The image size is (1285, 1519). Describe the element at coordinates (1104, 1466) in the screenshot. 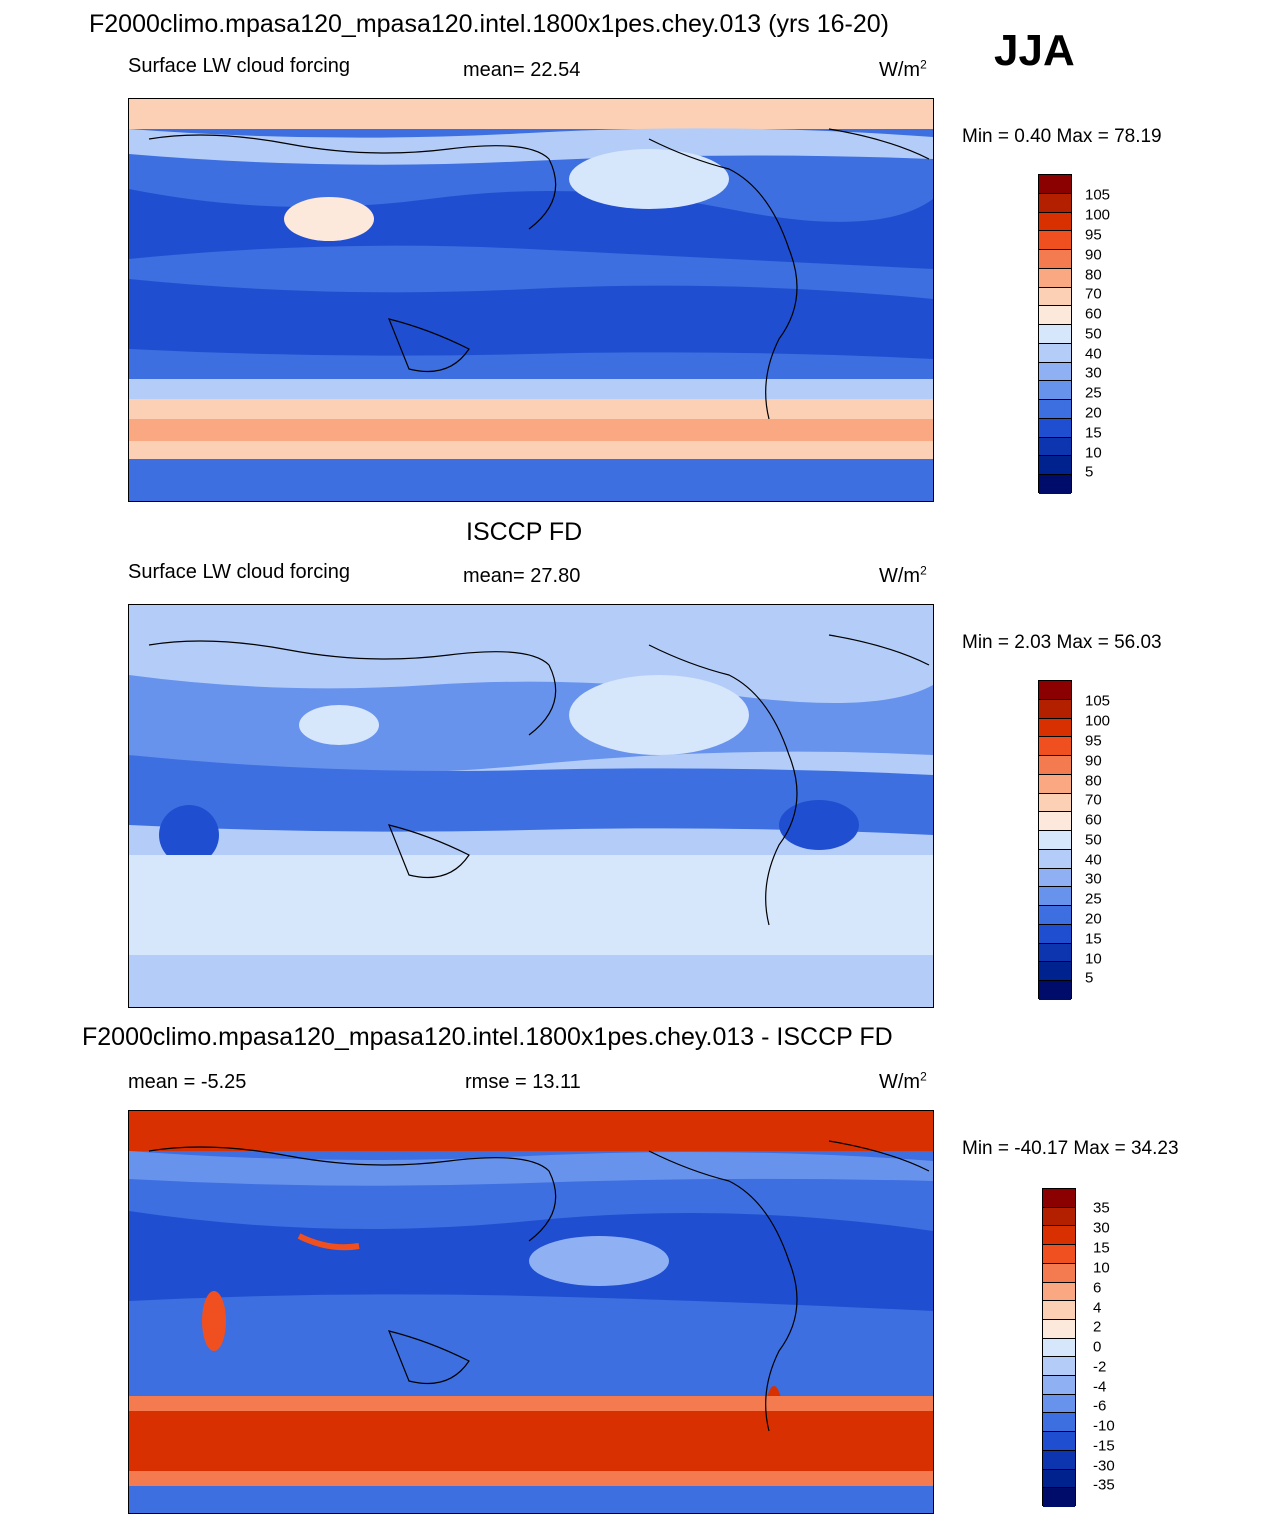

I see `colorbar-tick: -30` at that location.